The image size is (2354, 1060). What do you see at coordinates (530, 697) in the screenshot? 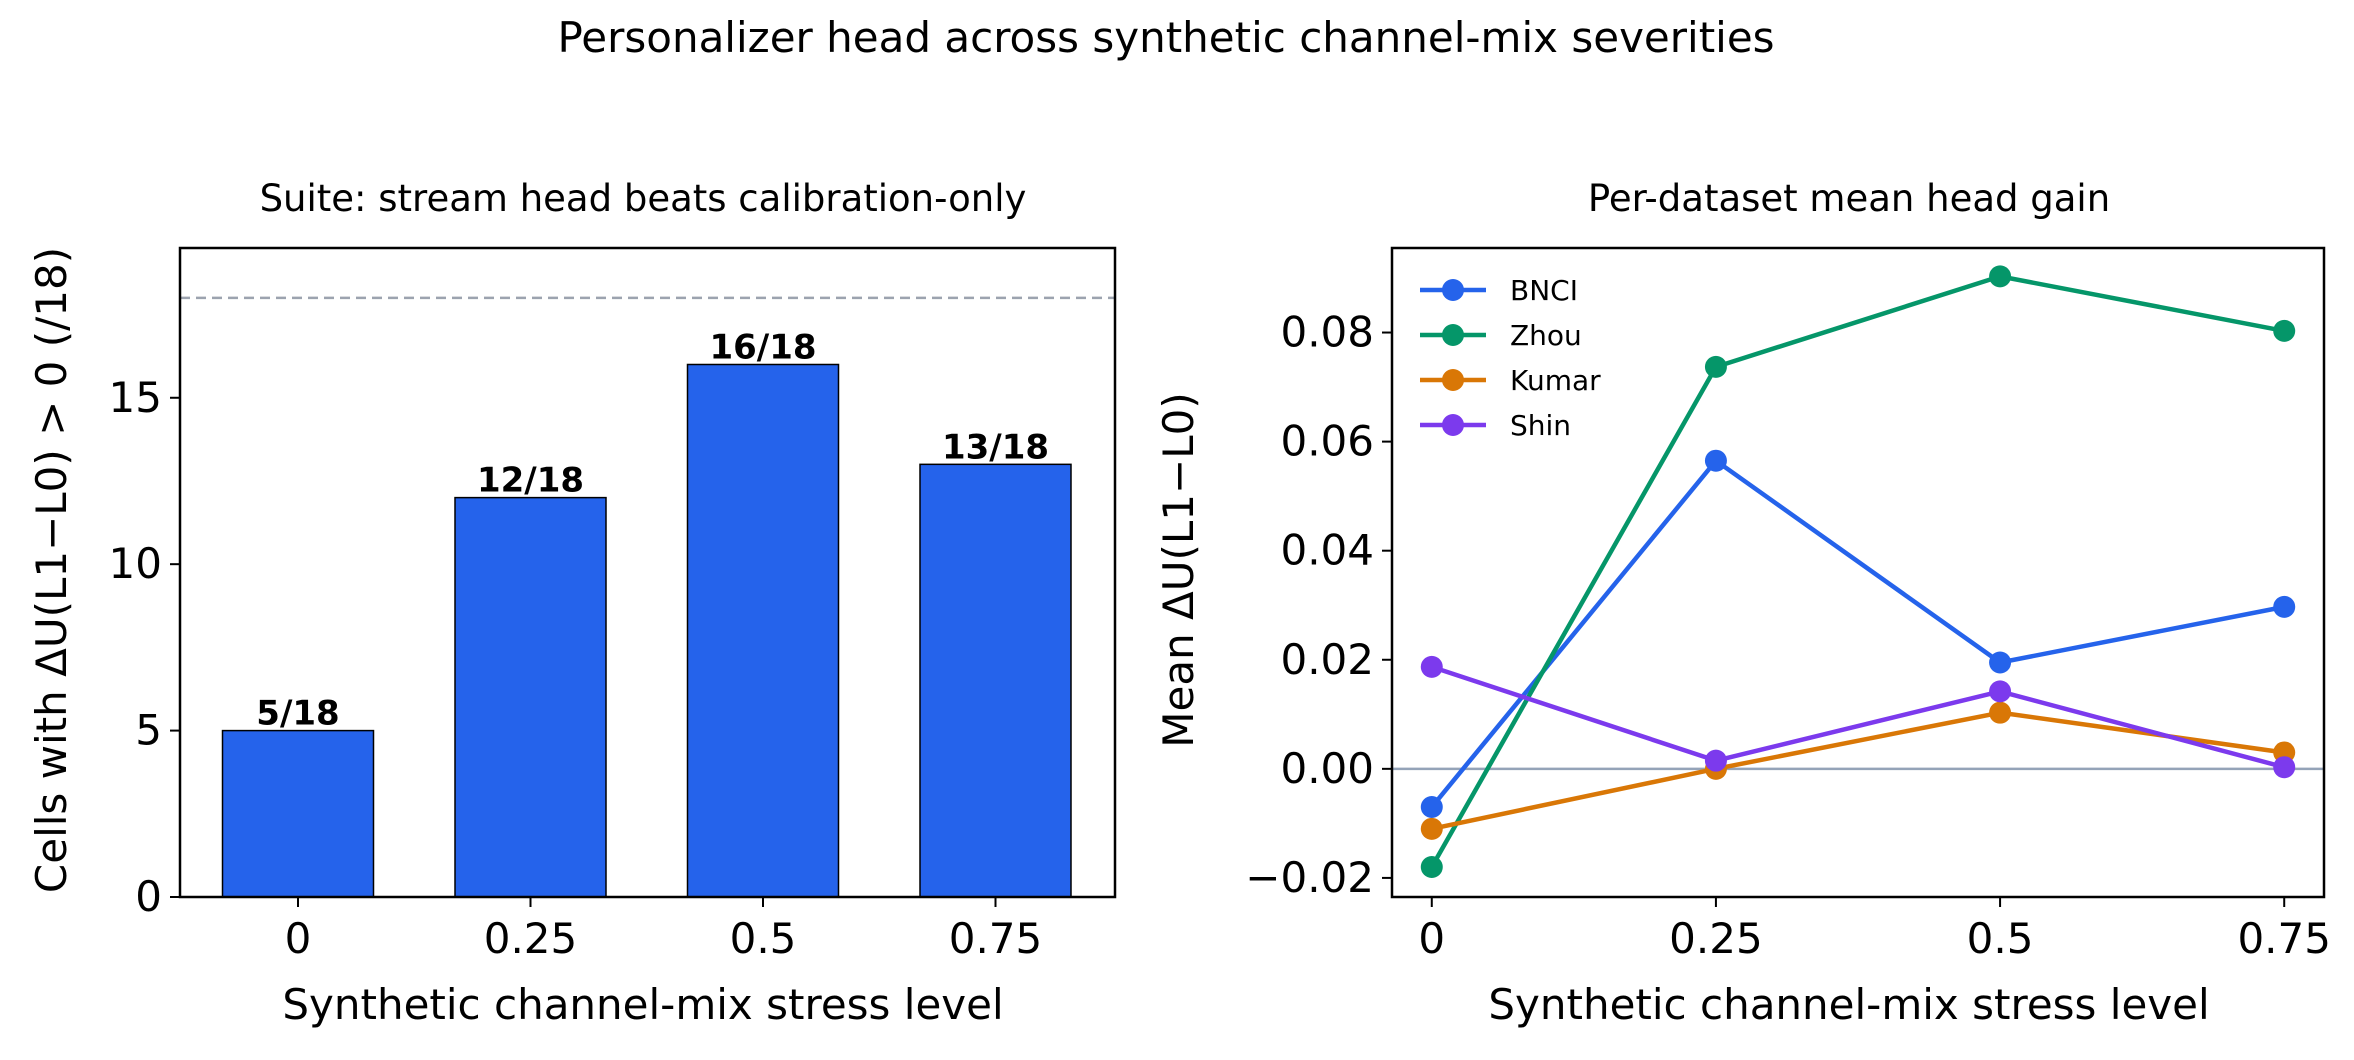
I see `bar-0.25` at bounding box center [530, 697].